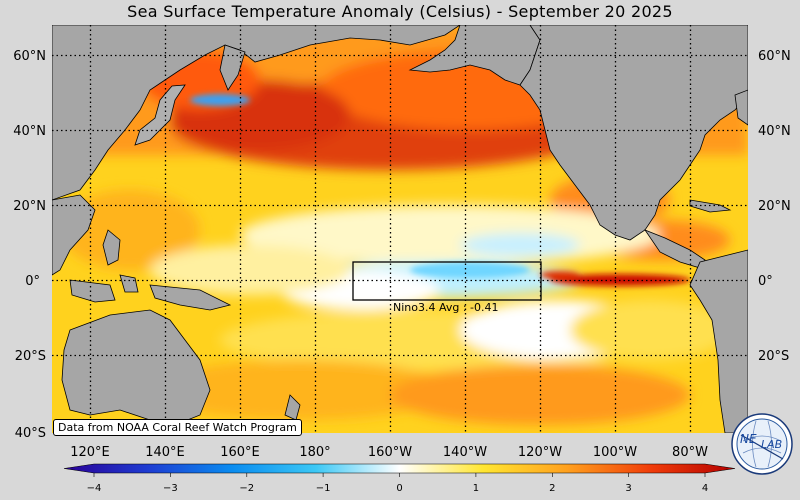  What do you see at coordinates (399, 478) in the screenshot?
I see `colorbar: −4 −3 −2 −1 0 1 2 3 4` at bounding box center [399, 478].